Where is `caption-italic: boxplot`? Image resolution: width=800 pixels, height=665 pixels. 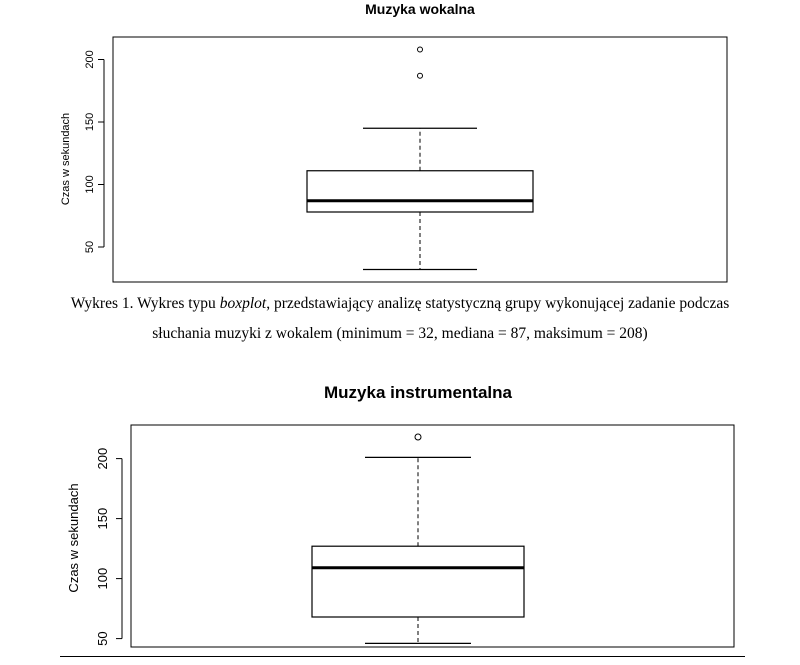
caption-italic: boxplot is located at coordinates (243, 303).